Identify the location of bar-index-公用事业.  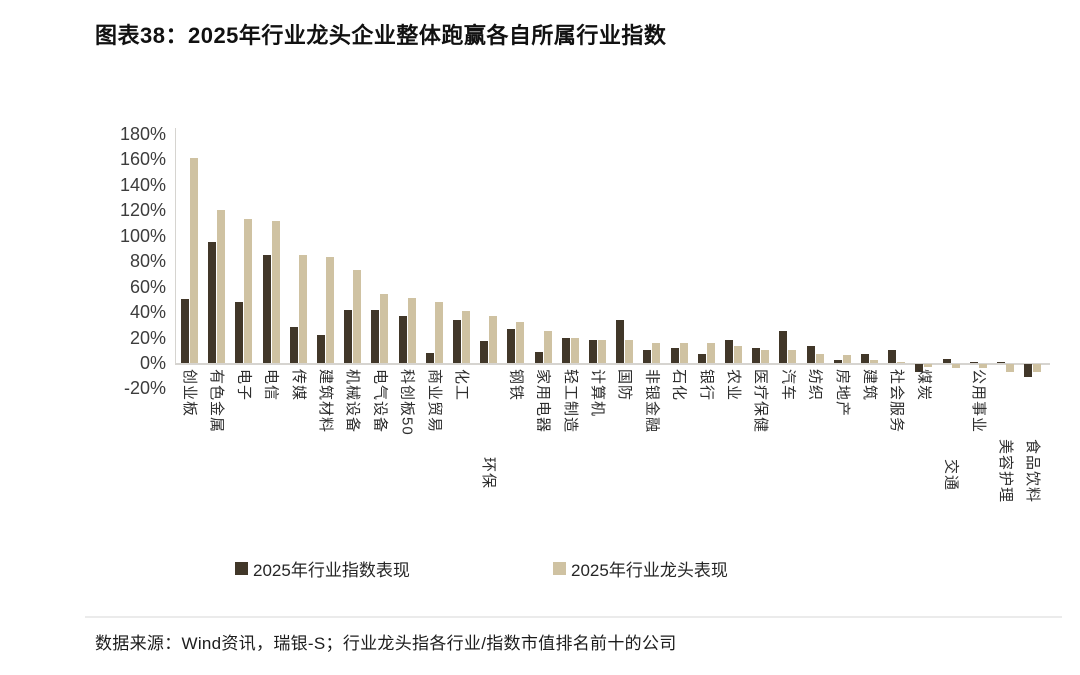
(973, 362).